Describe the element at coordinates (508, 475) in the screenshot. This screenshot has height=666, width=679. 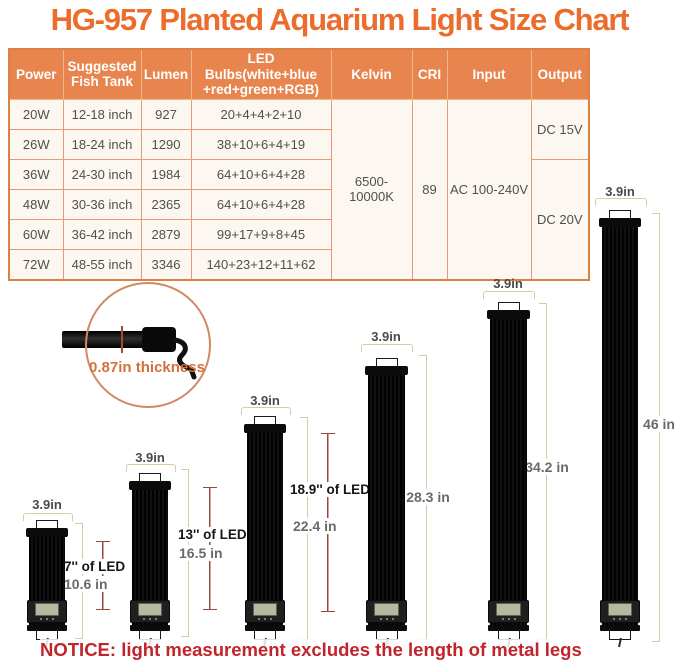
I see `light-5-bar` at that location.